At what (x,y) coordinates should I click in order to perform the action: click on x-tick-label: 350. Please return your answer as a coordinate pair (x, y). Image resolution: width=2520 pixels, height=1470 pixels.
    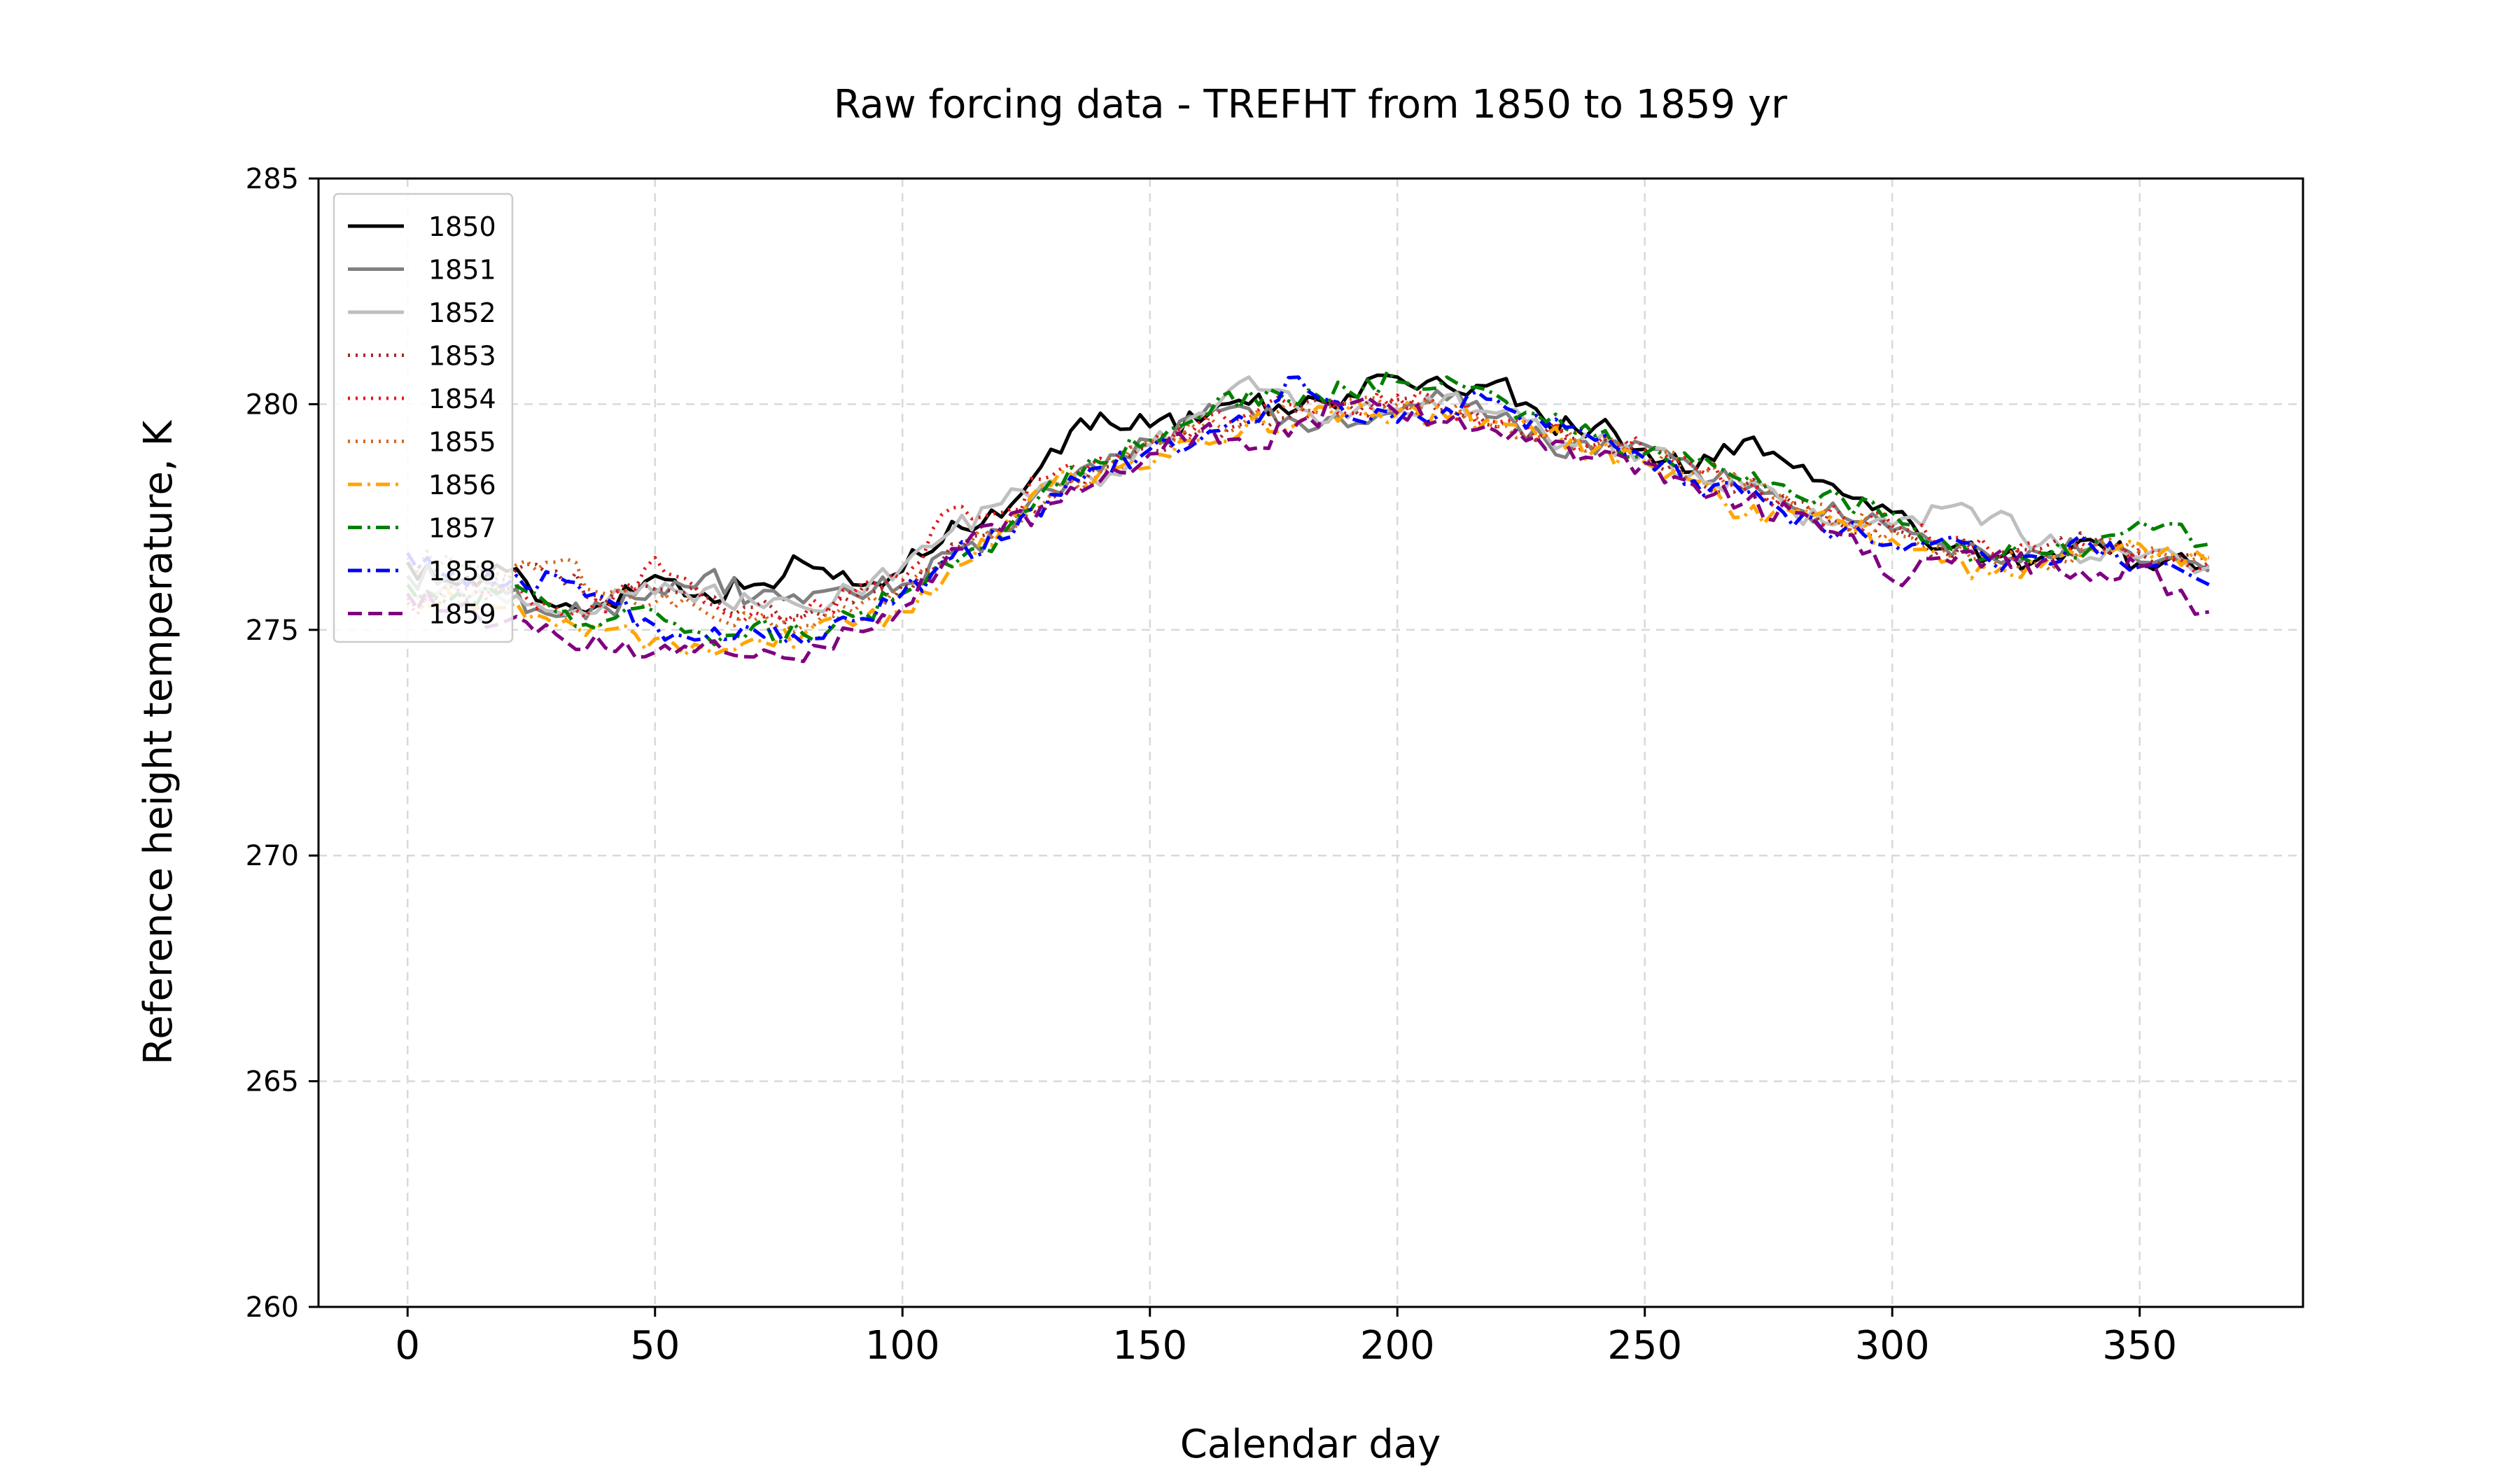
    Looking at the image, I should click on (2139, 1345).